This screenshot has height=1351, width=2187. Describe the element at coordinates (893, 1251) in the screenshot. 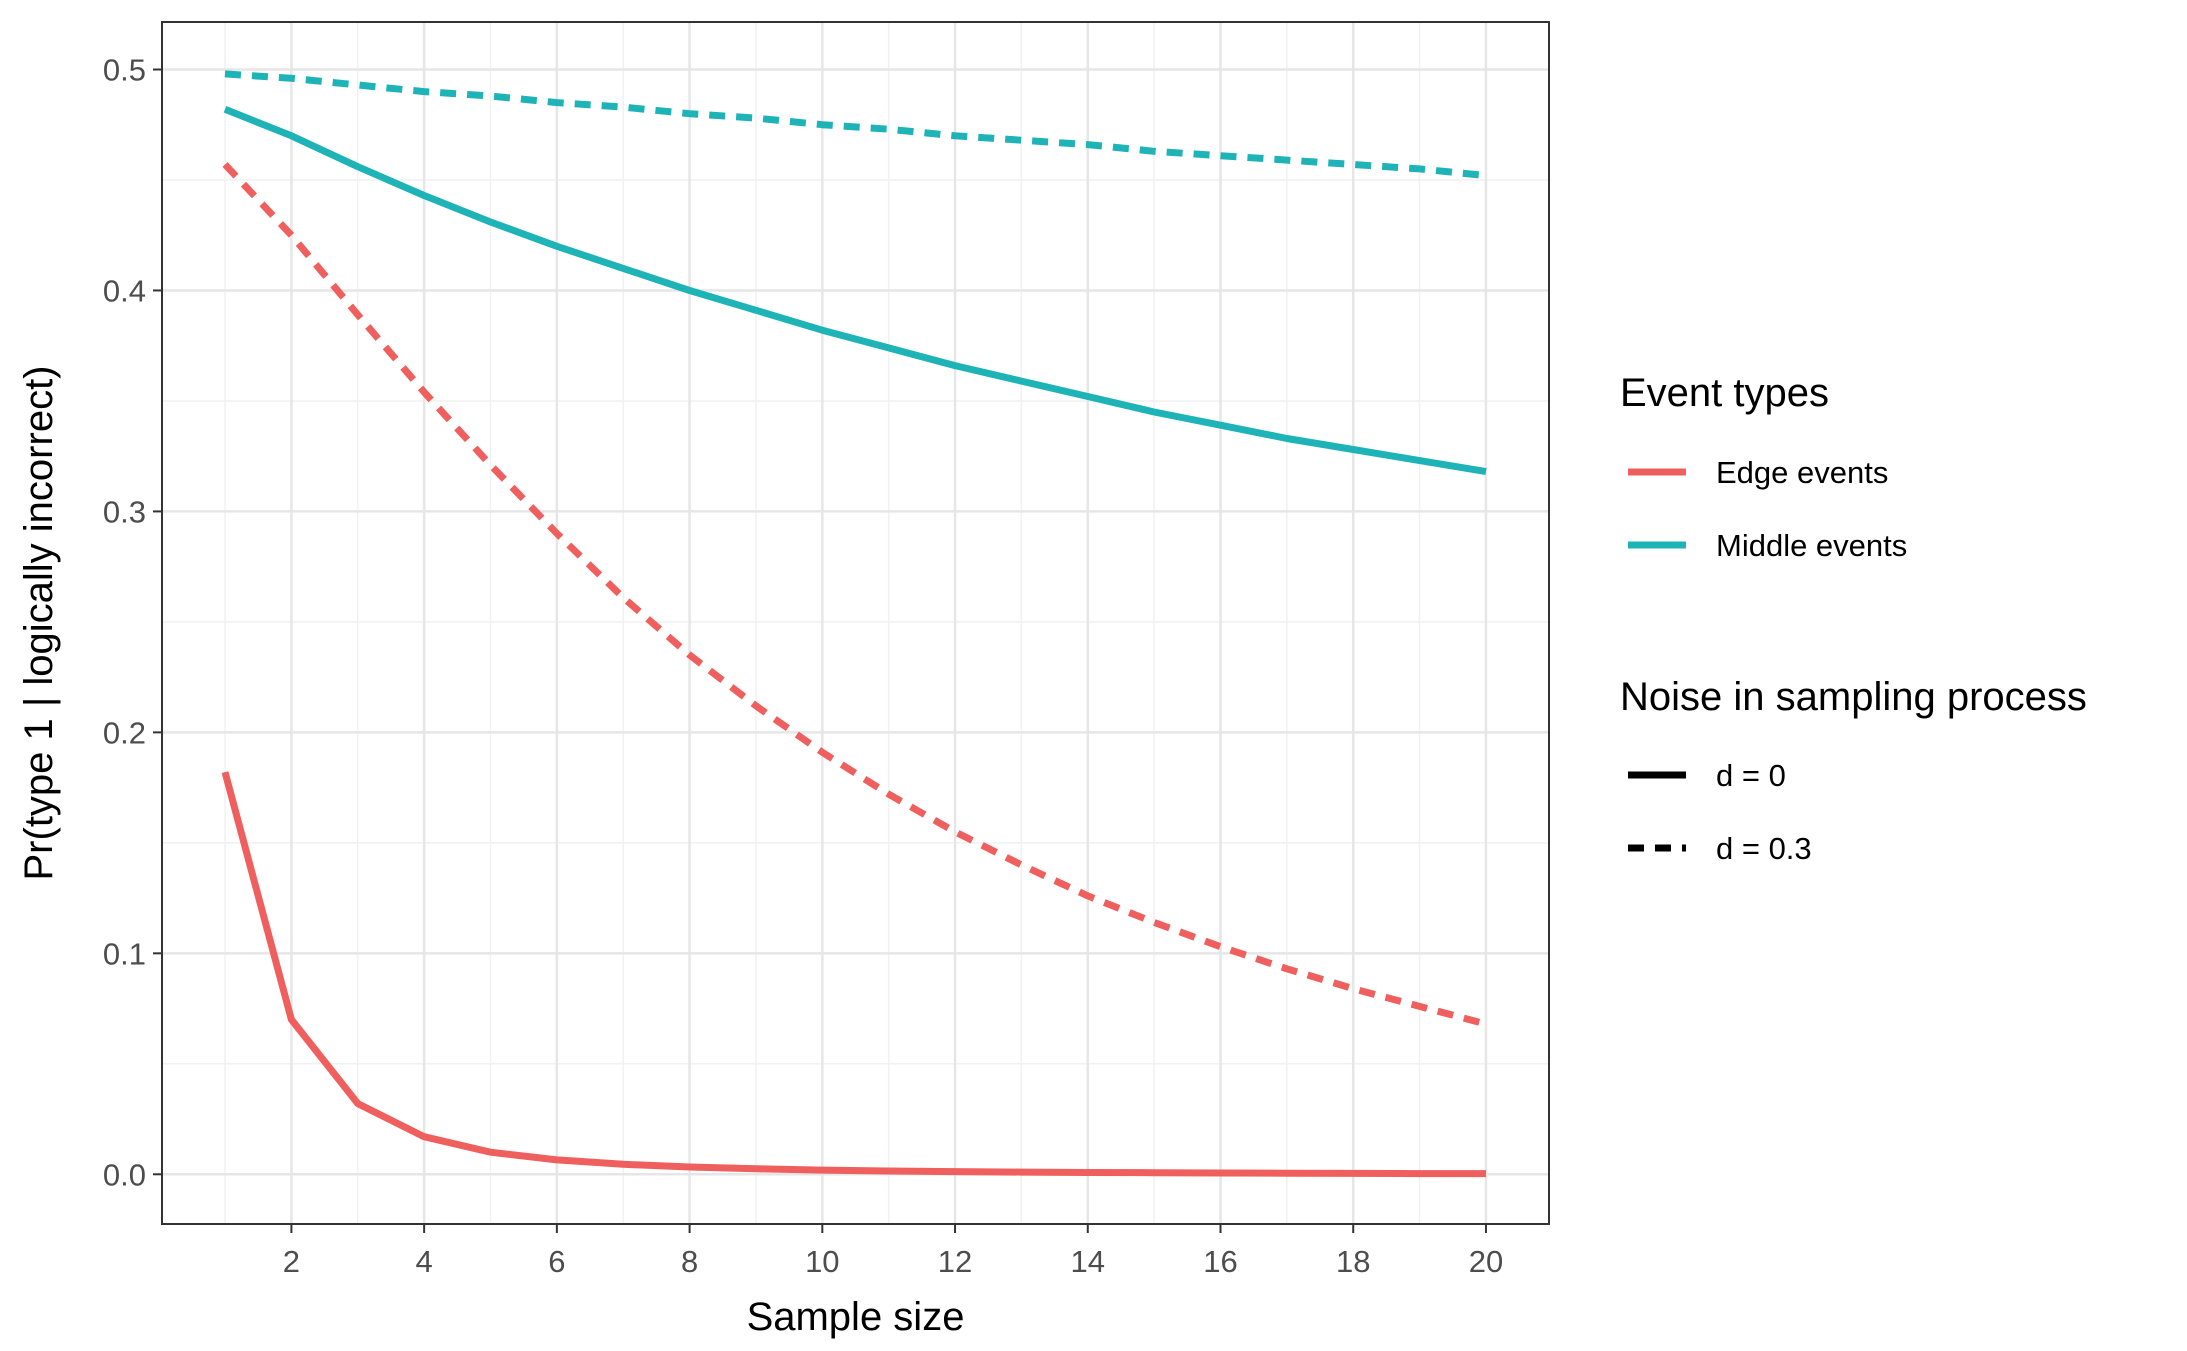

I see `x-axis: 2 4 6 8 10 12 14 16 18 20` at that location.